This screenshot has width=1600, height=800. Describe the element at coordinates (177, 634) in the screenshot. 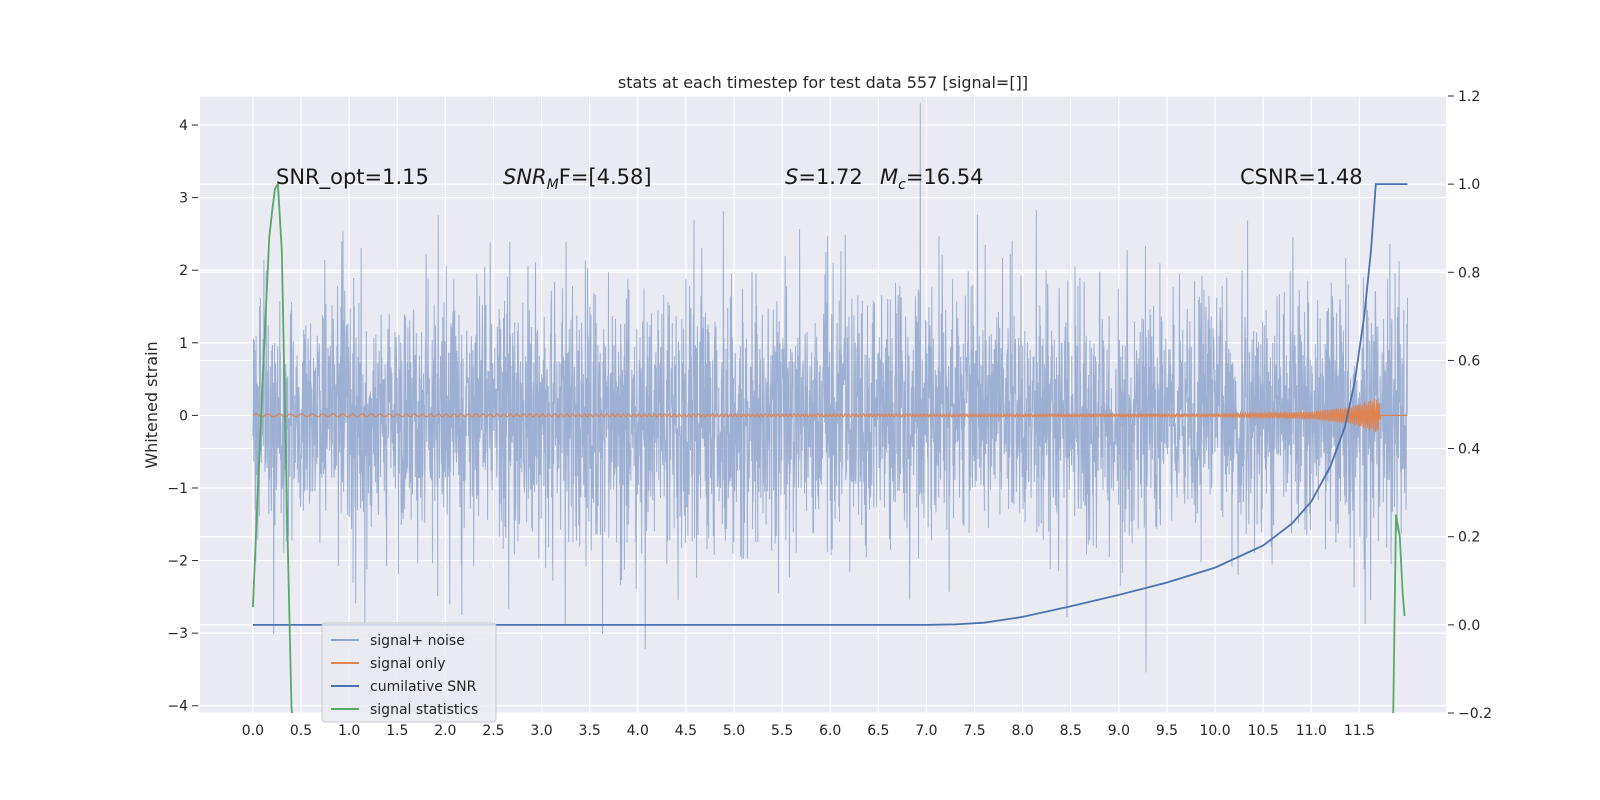

I see `y-tick-label: −3` at that location.